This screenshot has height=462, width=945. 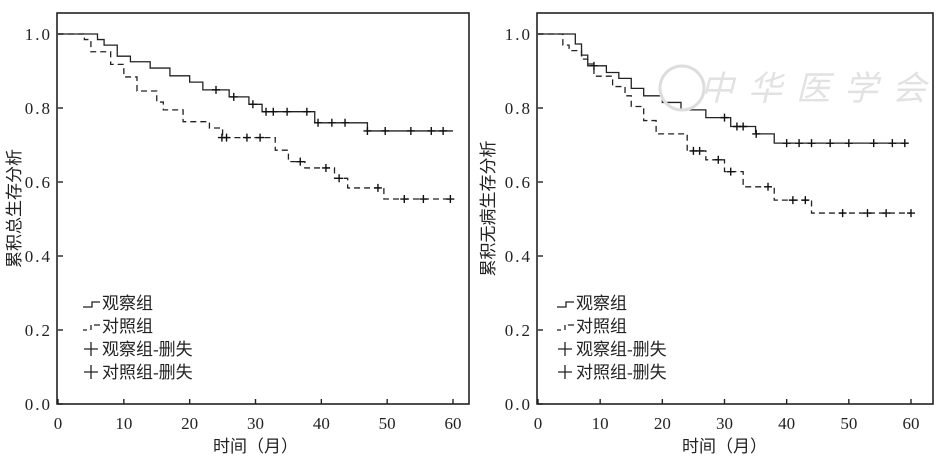 I want to click on observation-group-survival-line, so click(x=255, y=82).